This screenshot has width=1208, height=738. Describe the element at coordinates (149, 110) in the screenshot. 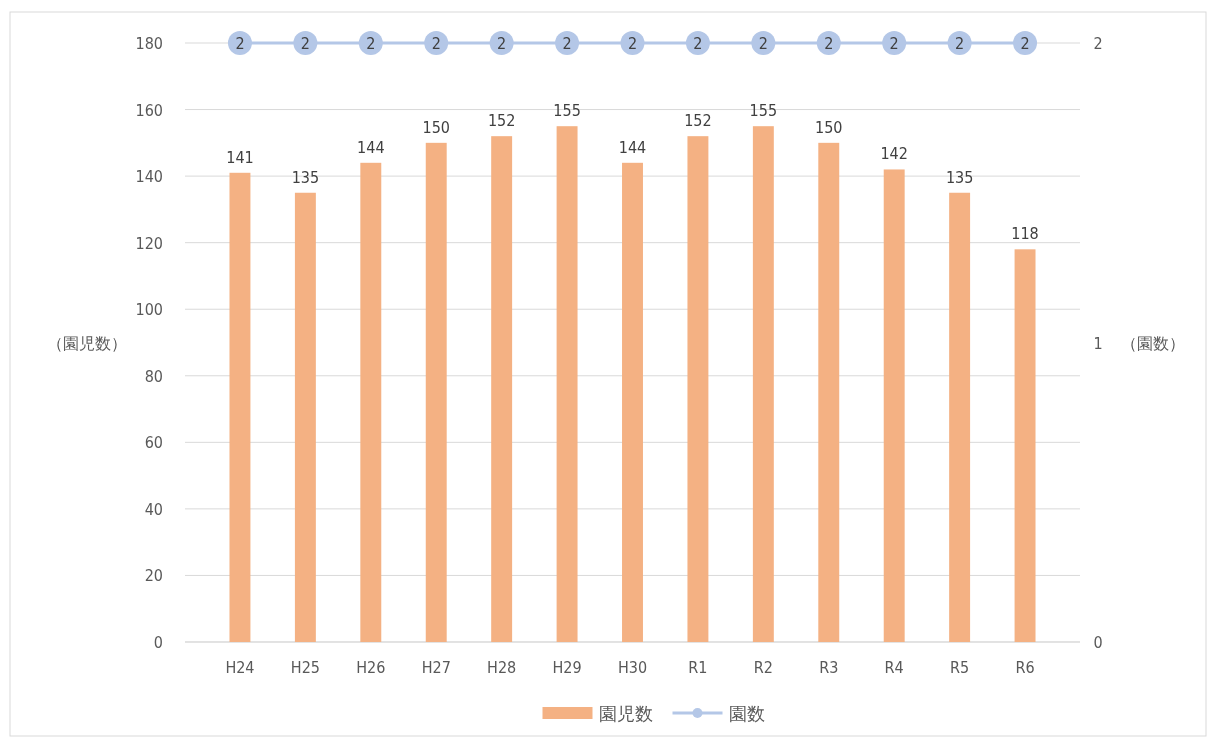

I see `y-tick-label: 160` at that location.